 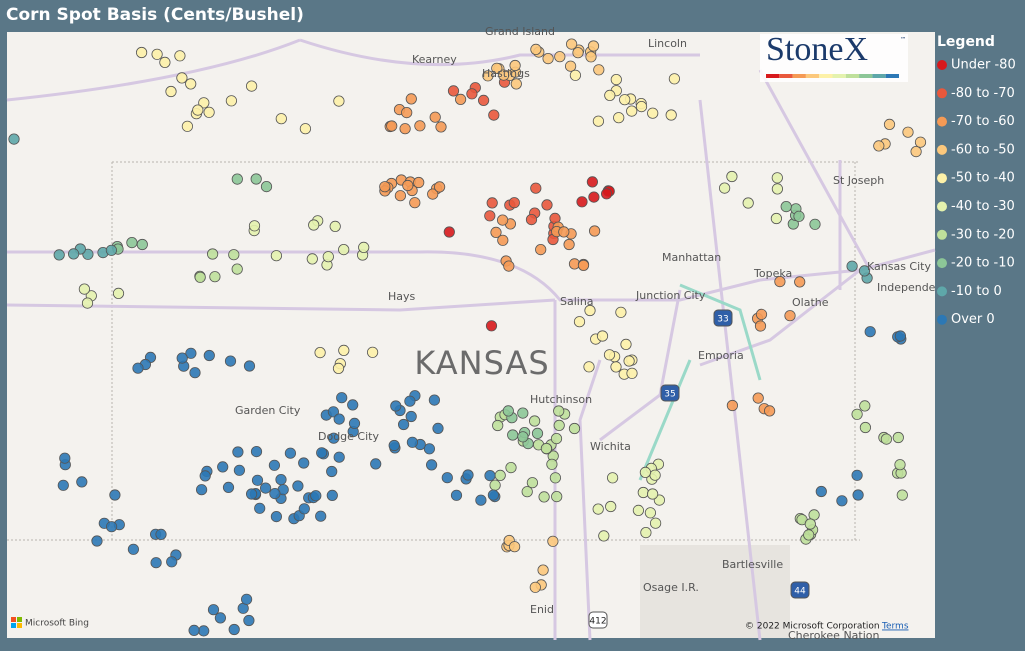 I want to click on legend-label: -10 to 0, so click(x=976, y=291).